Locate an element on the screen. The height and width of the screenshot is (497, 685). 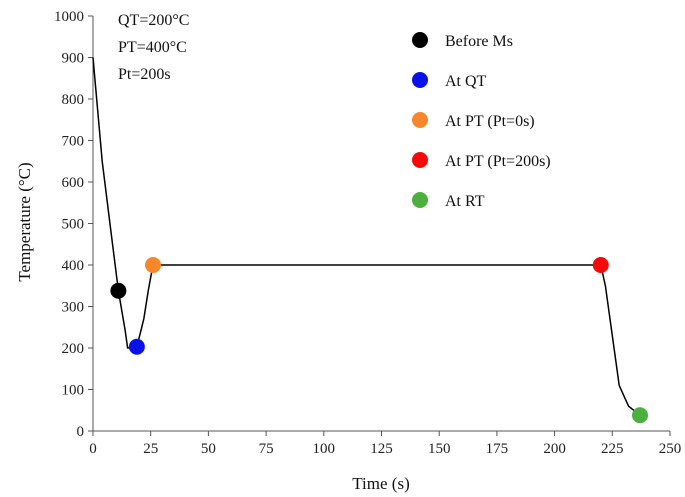
annotation-pt: PT=400°C is located at coordinates (152, 47).